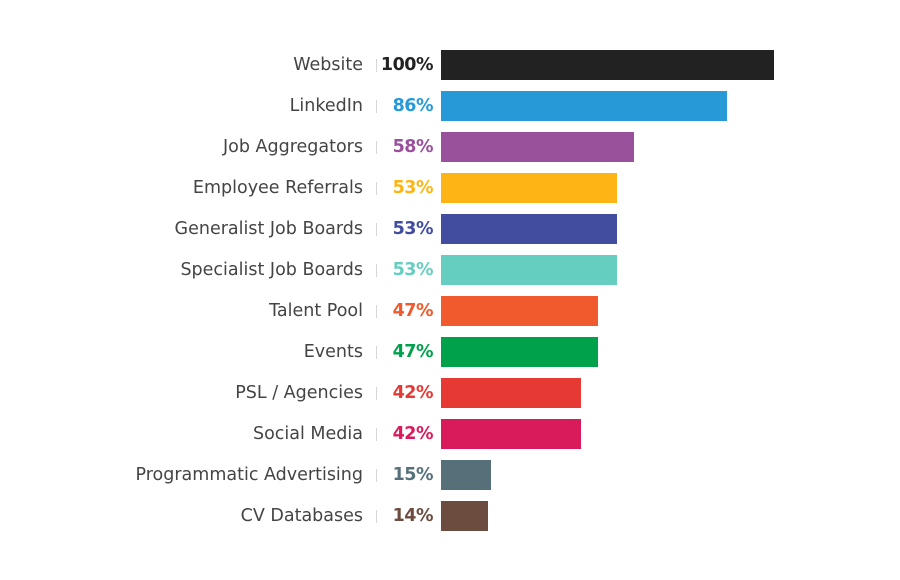  Describe the element at coordinates (292, 147) in the screenshot. I see `category-label: Job Aggregators` at that location.